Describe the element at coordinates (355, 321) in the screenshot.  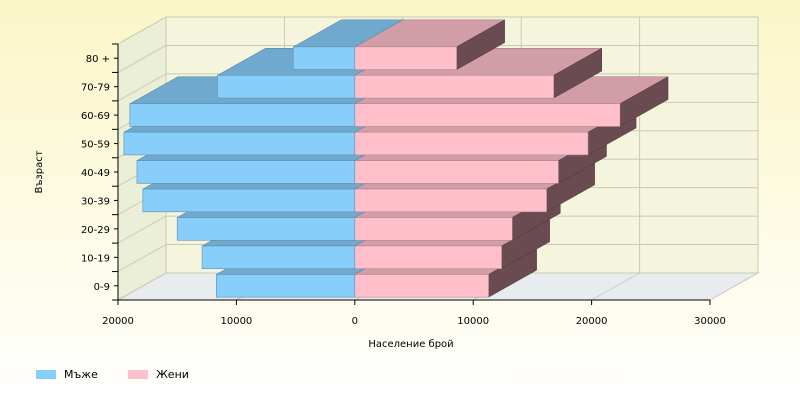
I see `x-tick-label-2: 0` at that location.